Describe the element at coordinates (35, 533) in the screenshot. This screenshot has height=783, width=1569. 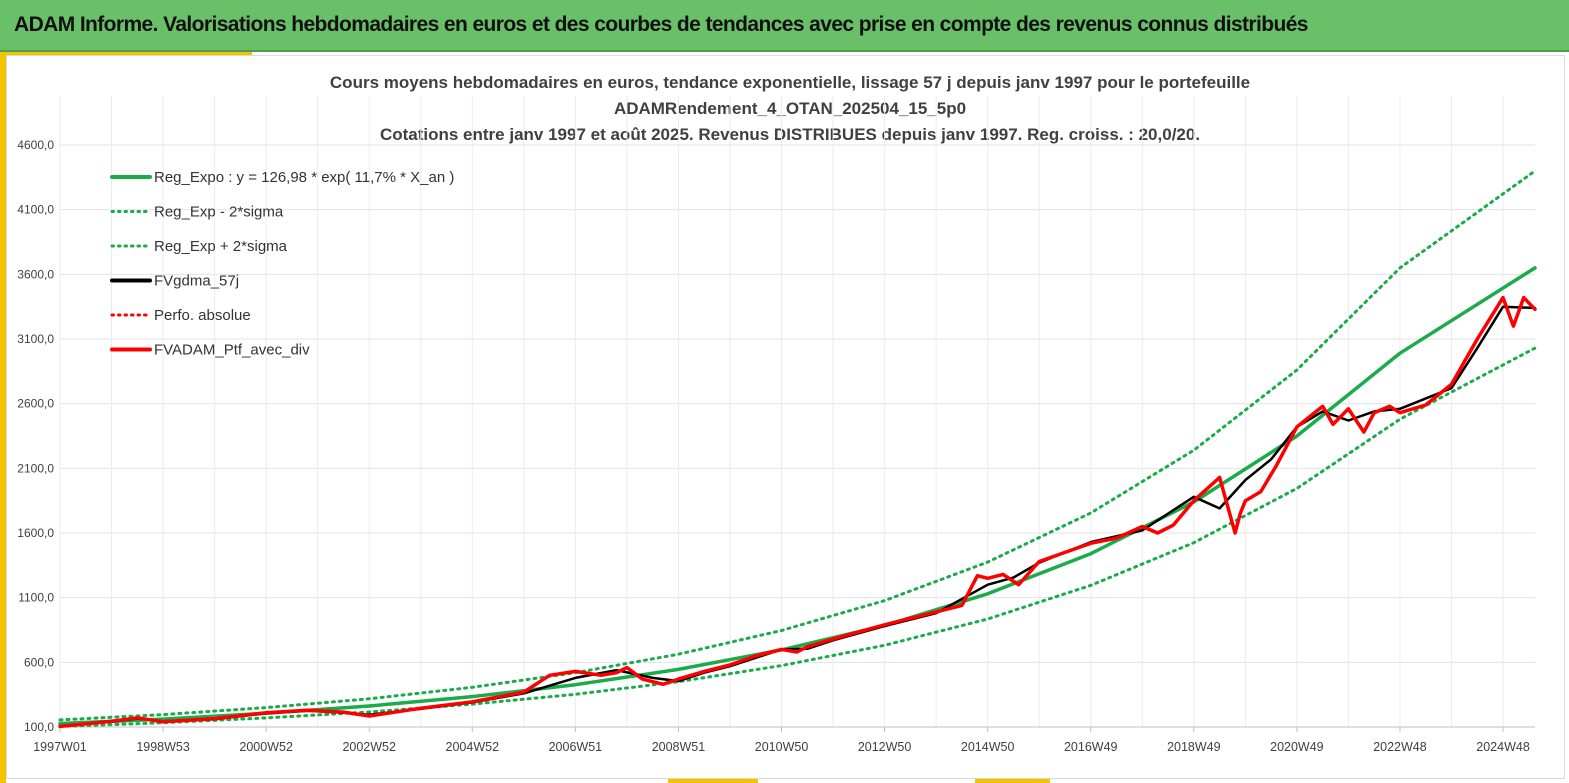
I see `y-tick-label: 1600,0` at that location.